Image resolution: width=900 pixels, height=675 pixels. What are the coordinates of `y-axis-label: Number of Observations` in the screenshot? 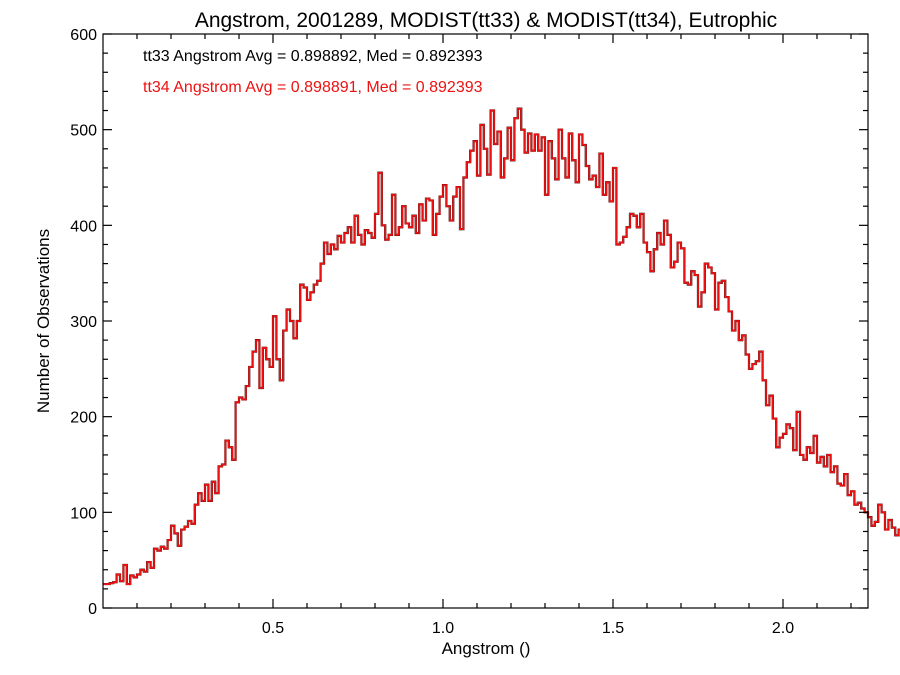 It's located at (43, 321).